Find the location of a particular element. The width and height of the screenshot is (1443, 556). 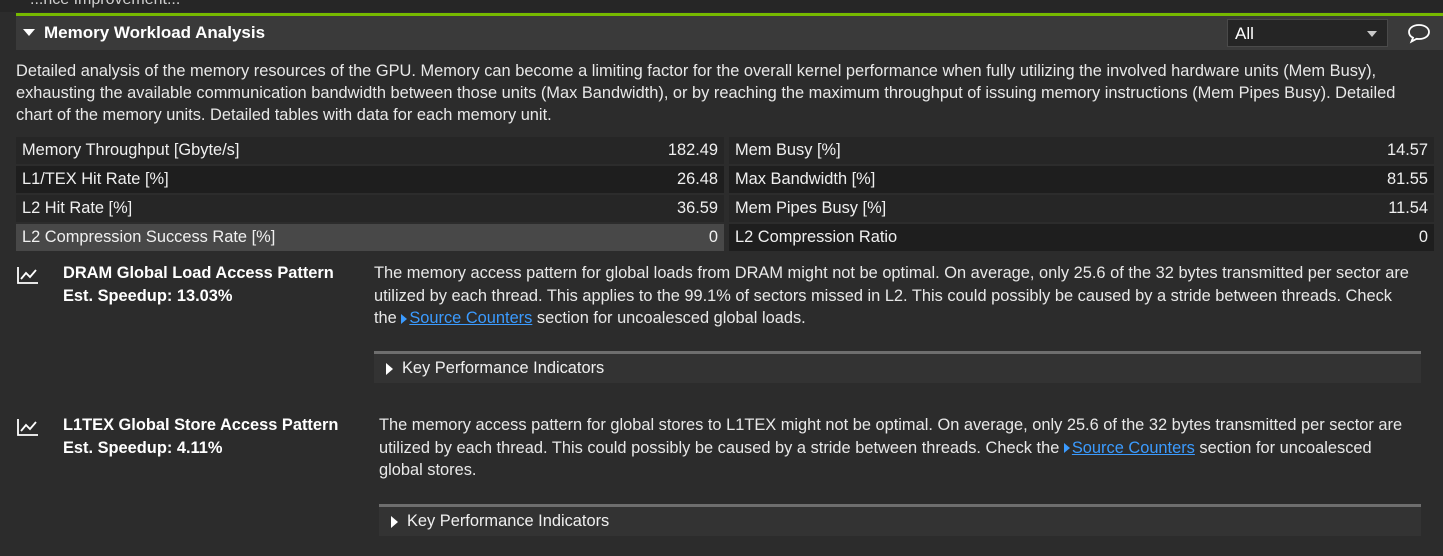

comment-icon is located at coordinates (1419, 33).